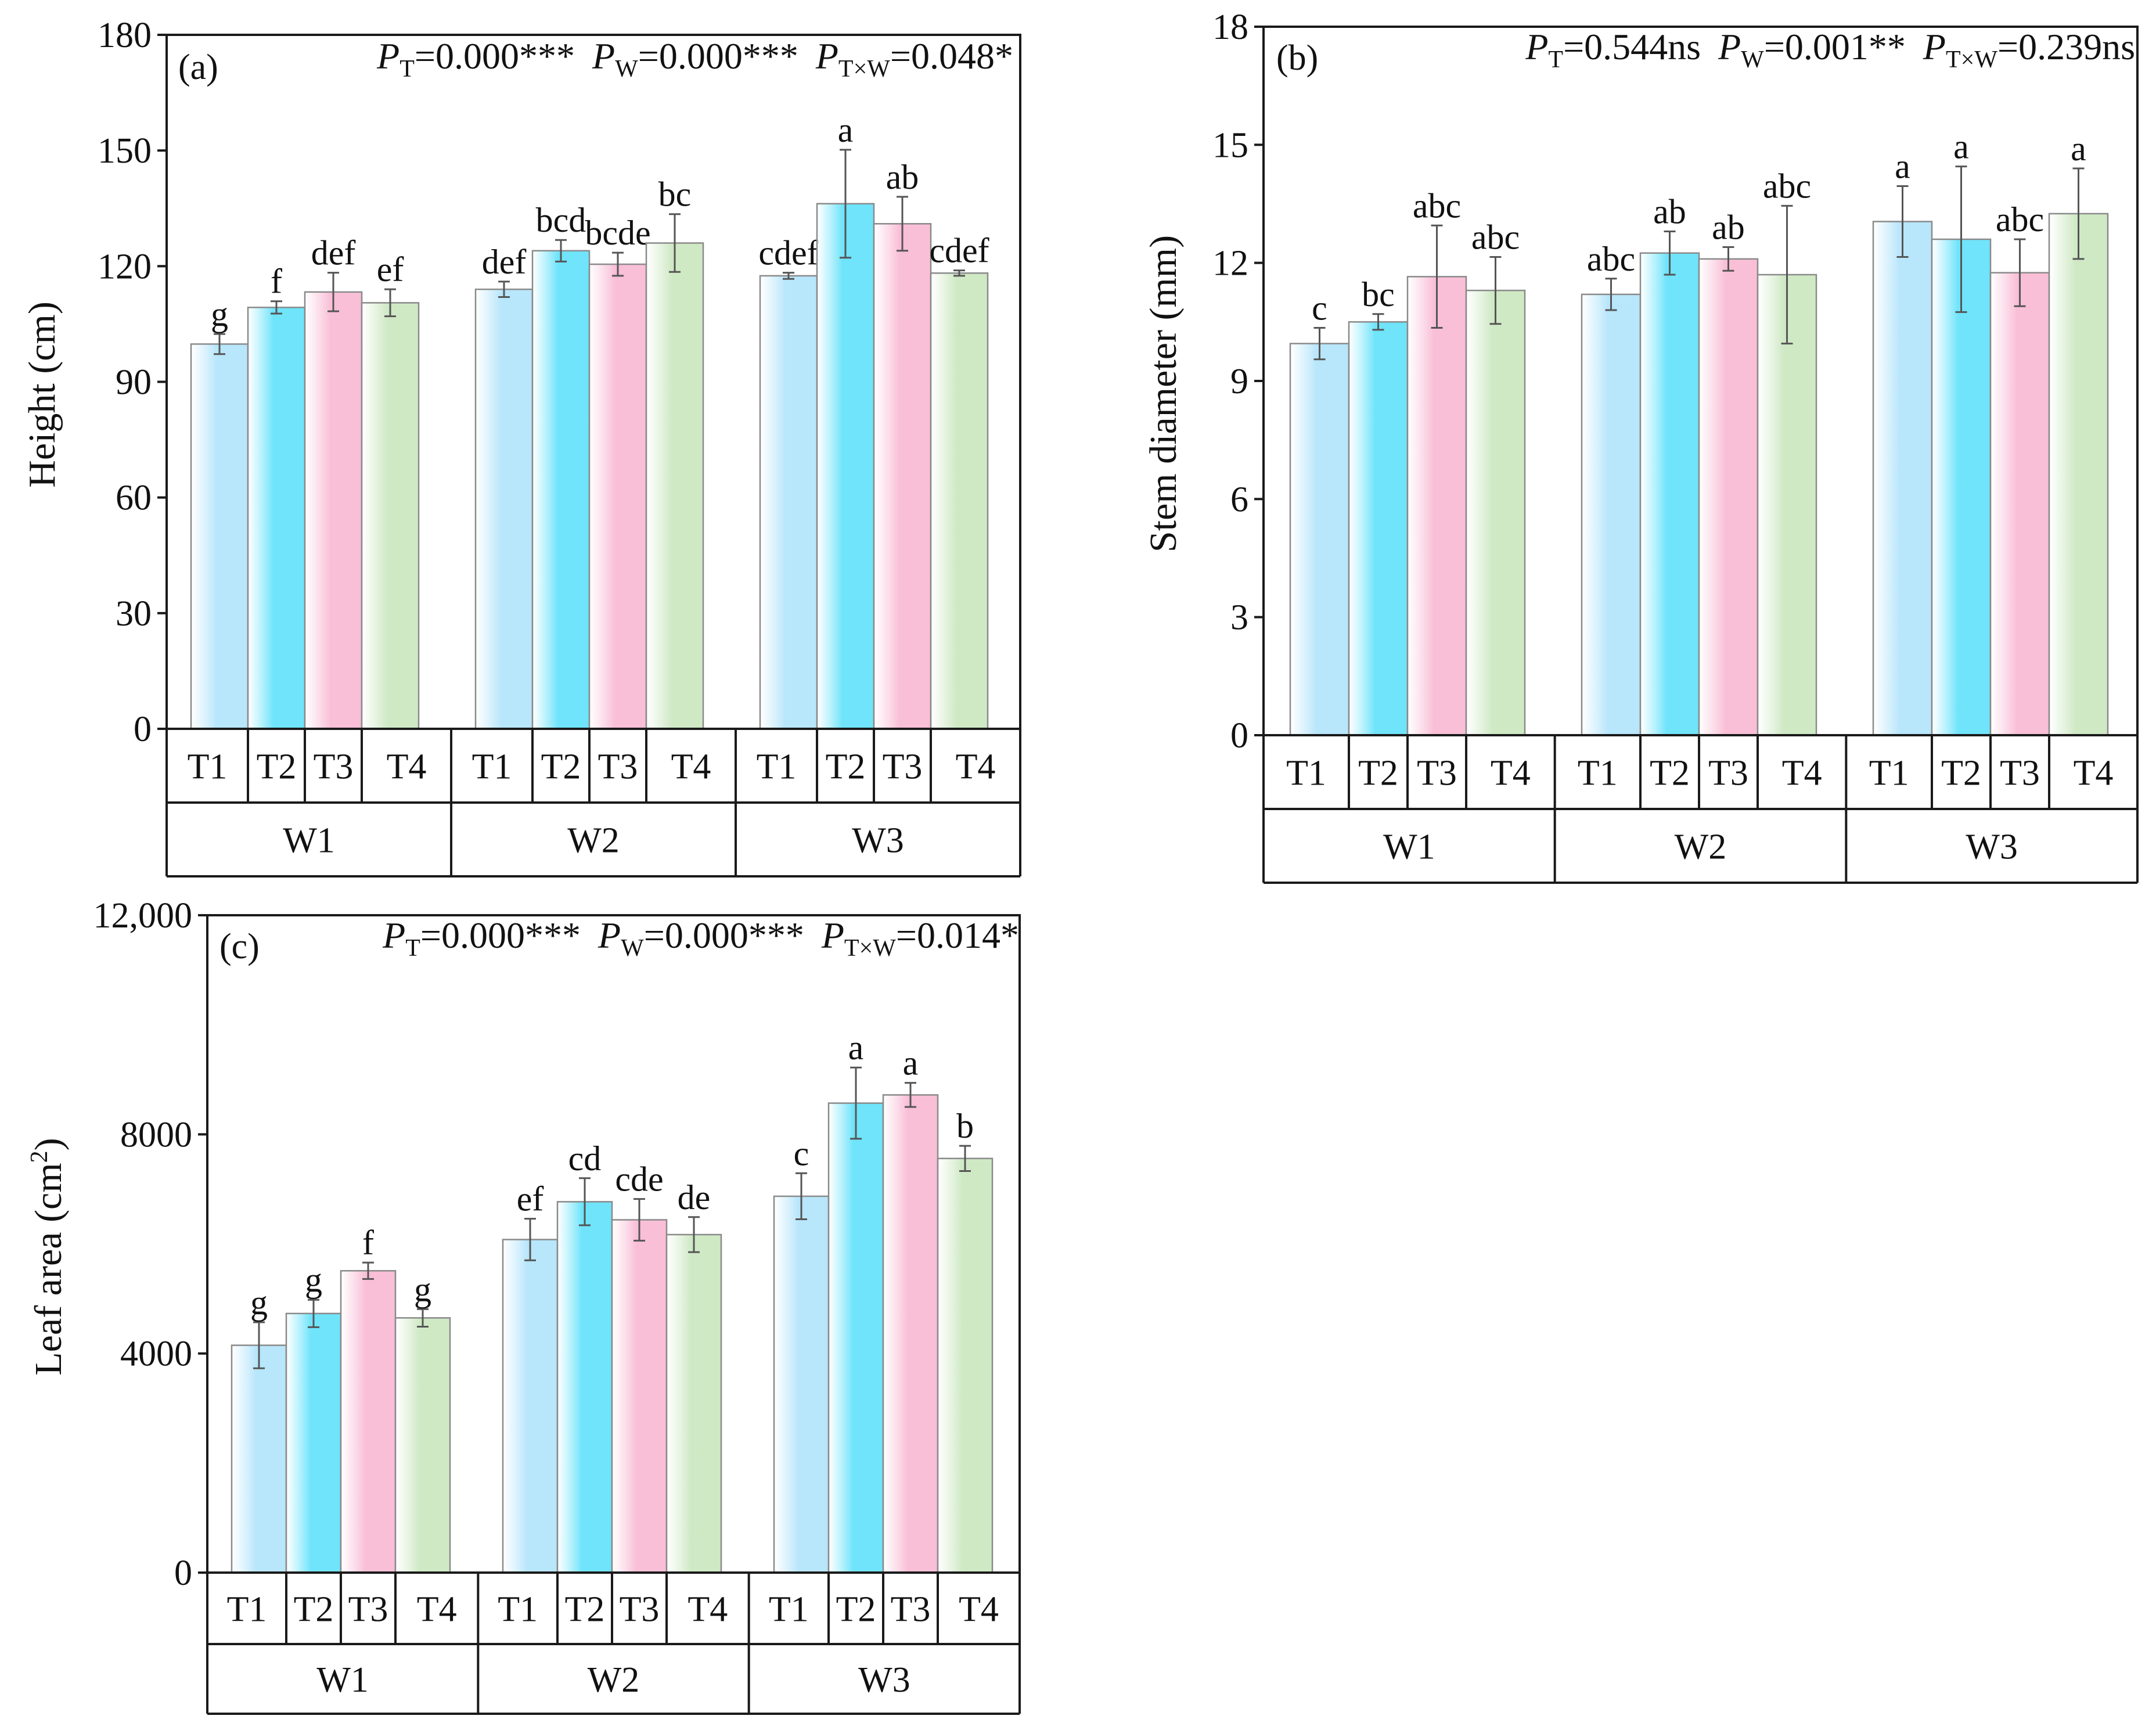 The image size is (2156, 1730). What do you see at coordinates (390, 516) in the screenshot?
I see `bar-w1-t4` at bounding box center [390, 516].